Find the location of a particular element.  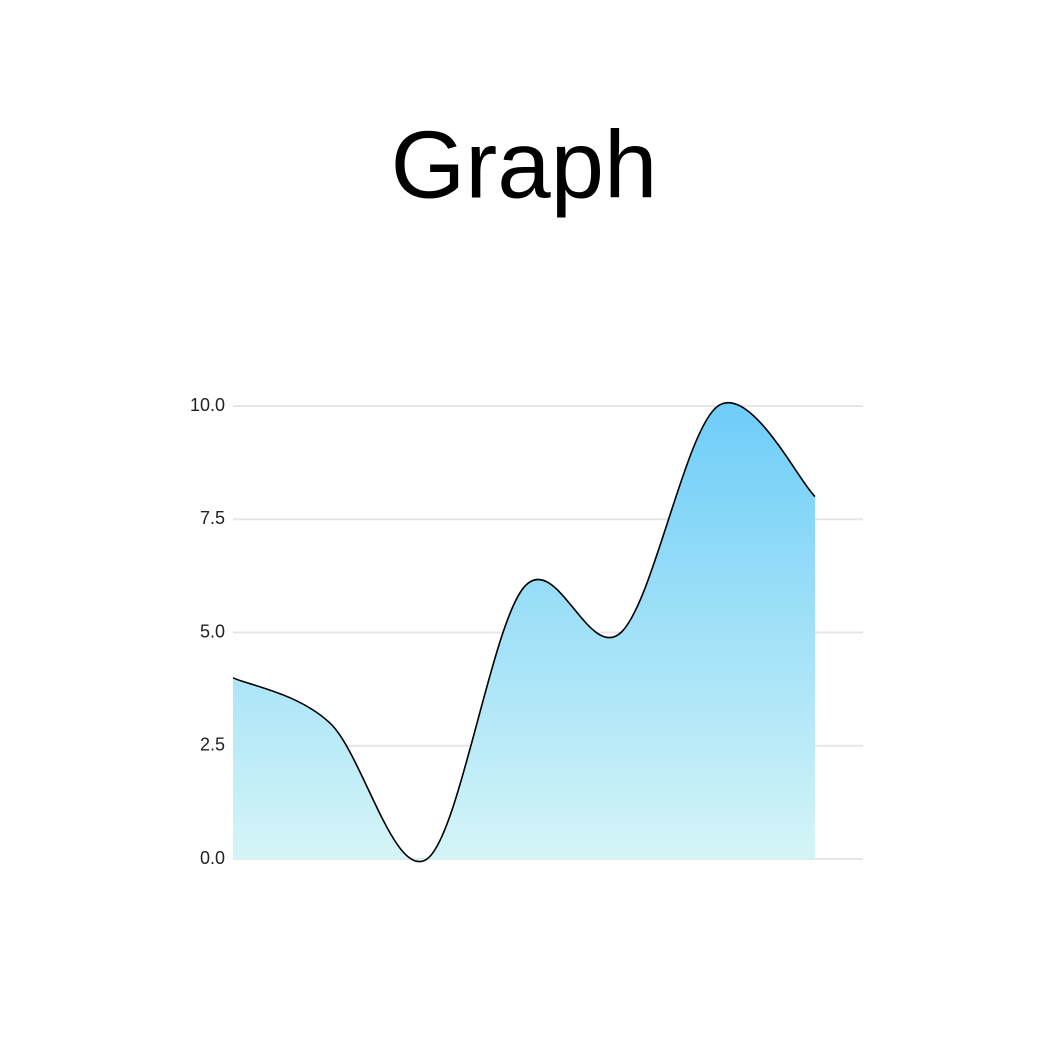

y-tick-label: 10.0 is located at coordinates (207, 405).